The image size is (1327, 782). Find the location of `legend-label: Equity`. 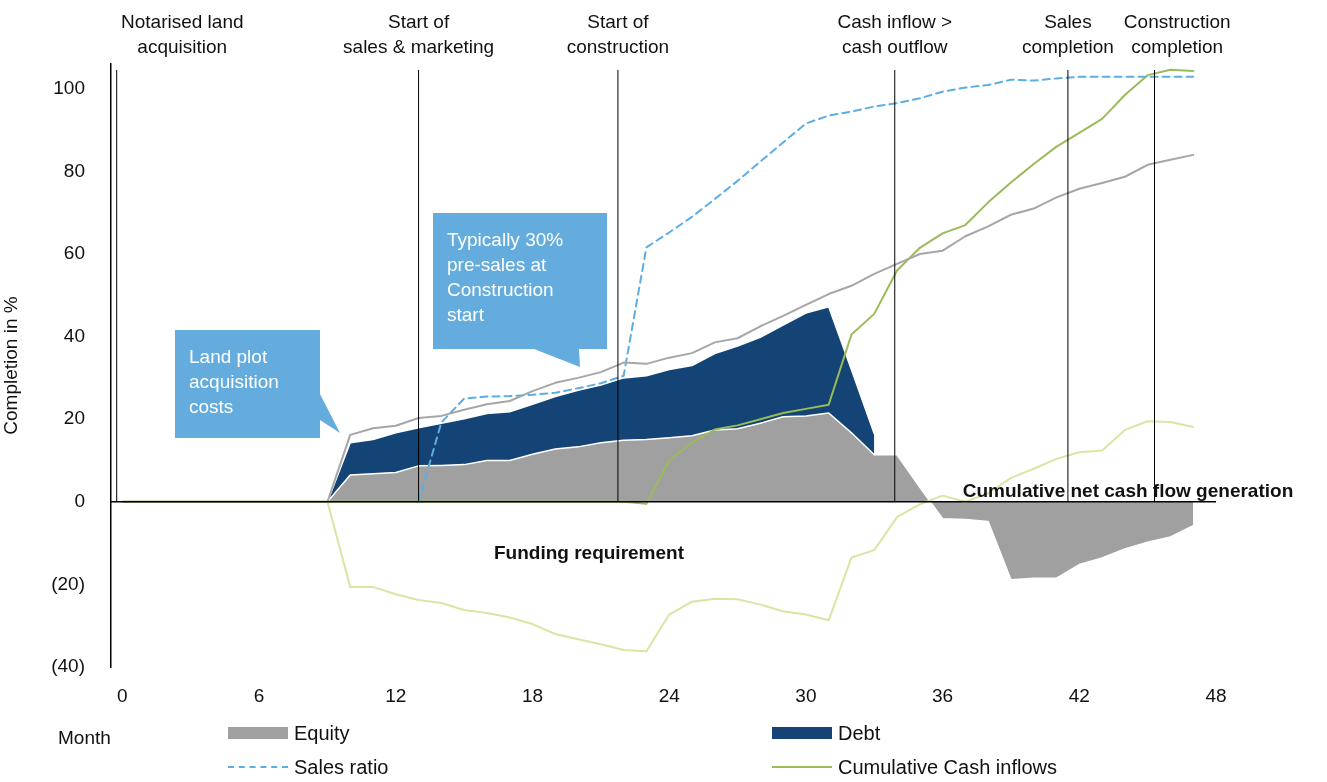

legend-label: Equity is located at coordinates (322, 733).